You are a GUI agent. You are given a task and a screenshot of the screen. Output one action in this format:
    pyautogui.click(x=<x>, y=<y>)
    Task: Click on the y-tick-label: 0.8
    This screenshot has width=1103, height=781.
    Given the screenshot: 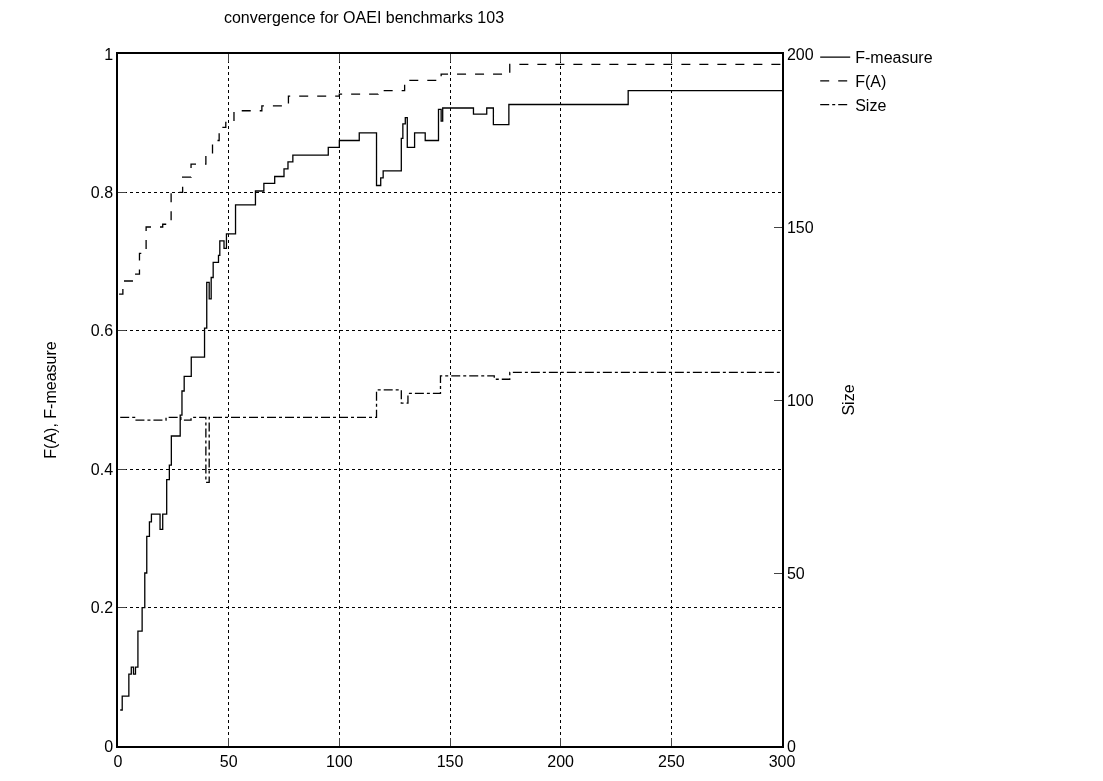 What is the action you would take?
    pyautogui.click(x=102, y=192)
    